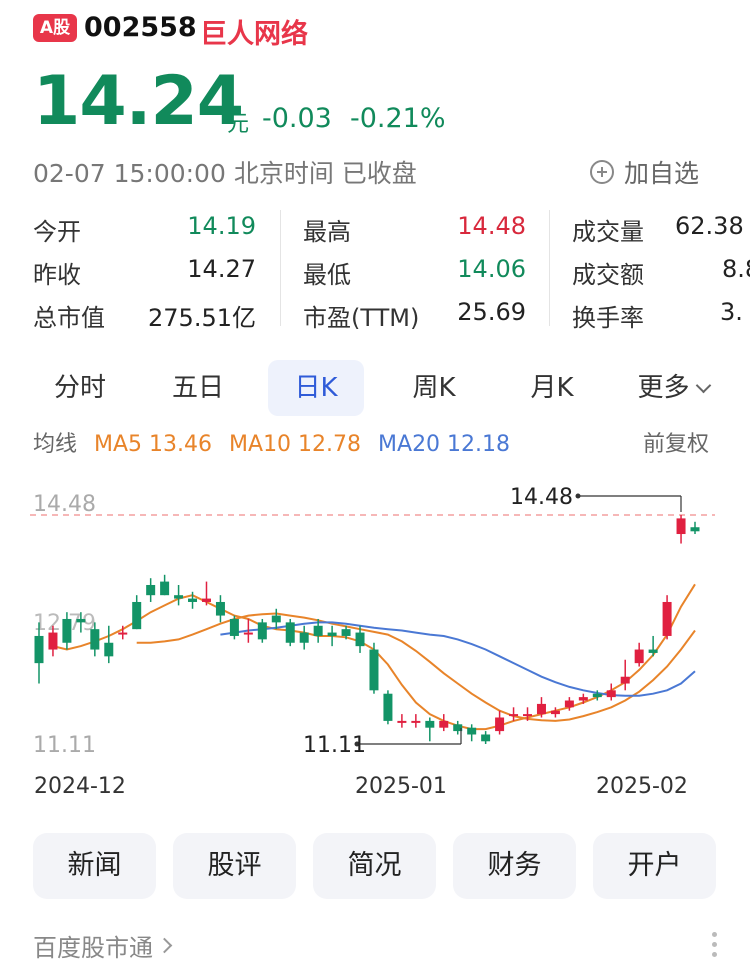 The height and width of the screenshot is (976, 750). I want to click on min-price-annotation: 11.11, so click(382, 743).